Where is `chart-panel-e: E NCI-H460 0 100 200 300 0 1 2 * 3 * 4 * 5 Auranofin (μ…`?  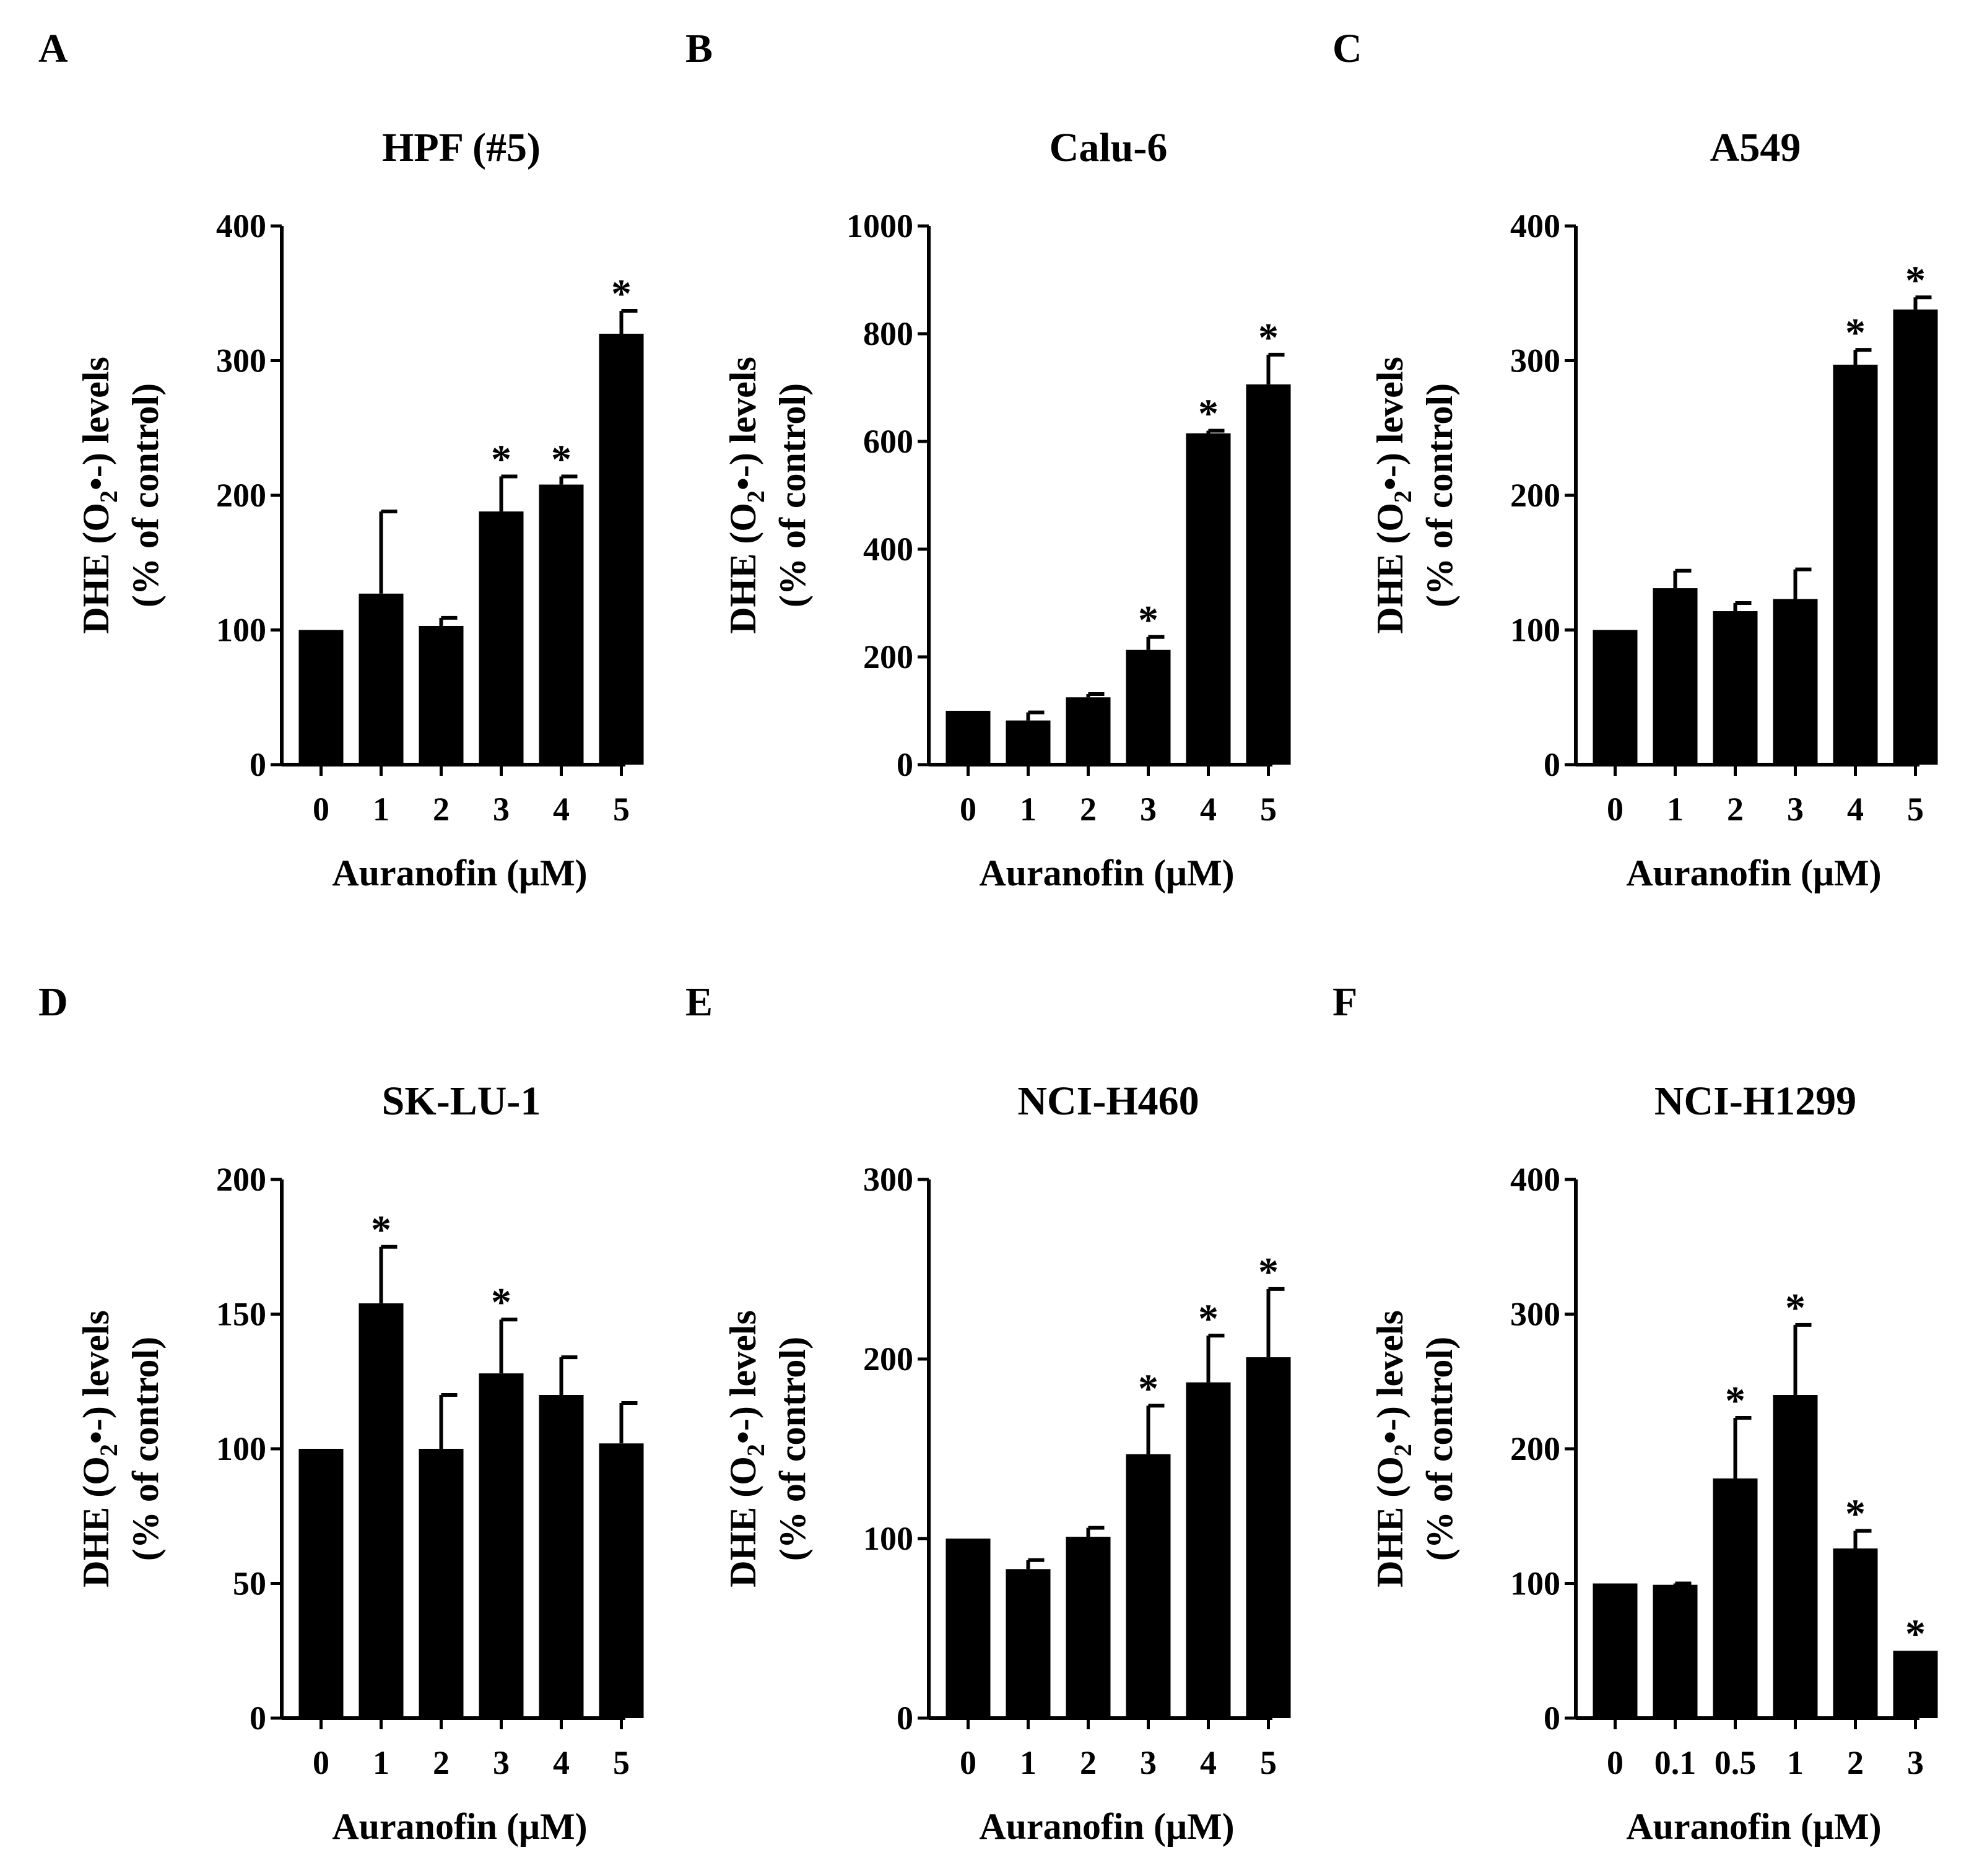
chart-panel-e: E NCI-H460 0 100 200 300 0 1 2 * 3 * 4 * 5 Auranofin (μ… is located at coordinates (988, 1413).